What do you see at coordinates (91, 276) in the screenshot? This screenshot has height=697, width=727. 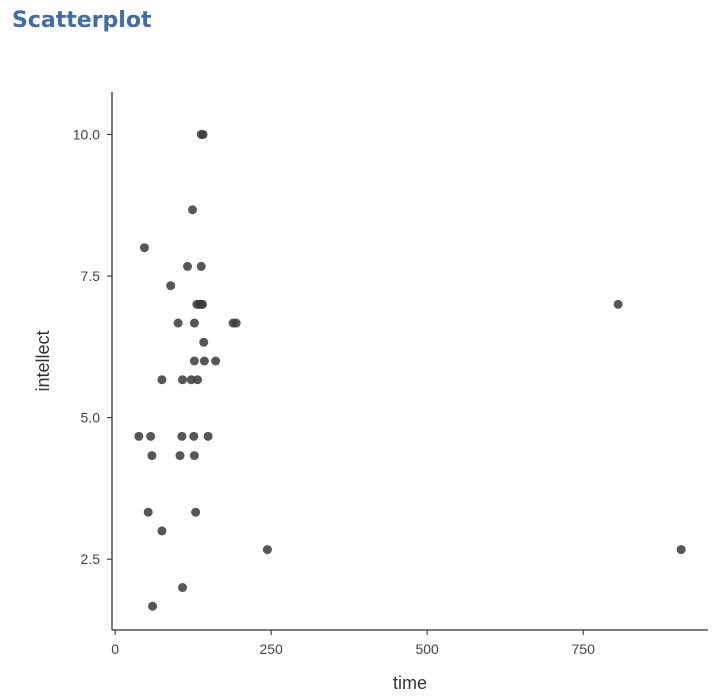 I see `y-tick-label: 7.5` at bounding box center [91, 276].